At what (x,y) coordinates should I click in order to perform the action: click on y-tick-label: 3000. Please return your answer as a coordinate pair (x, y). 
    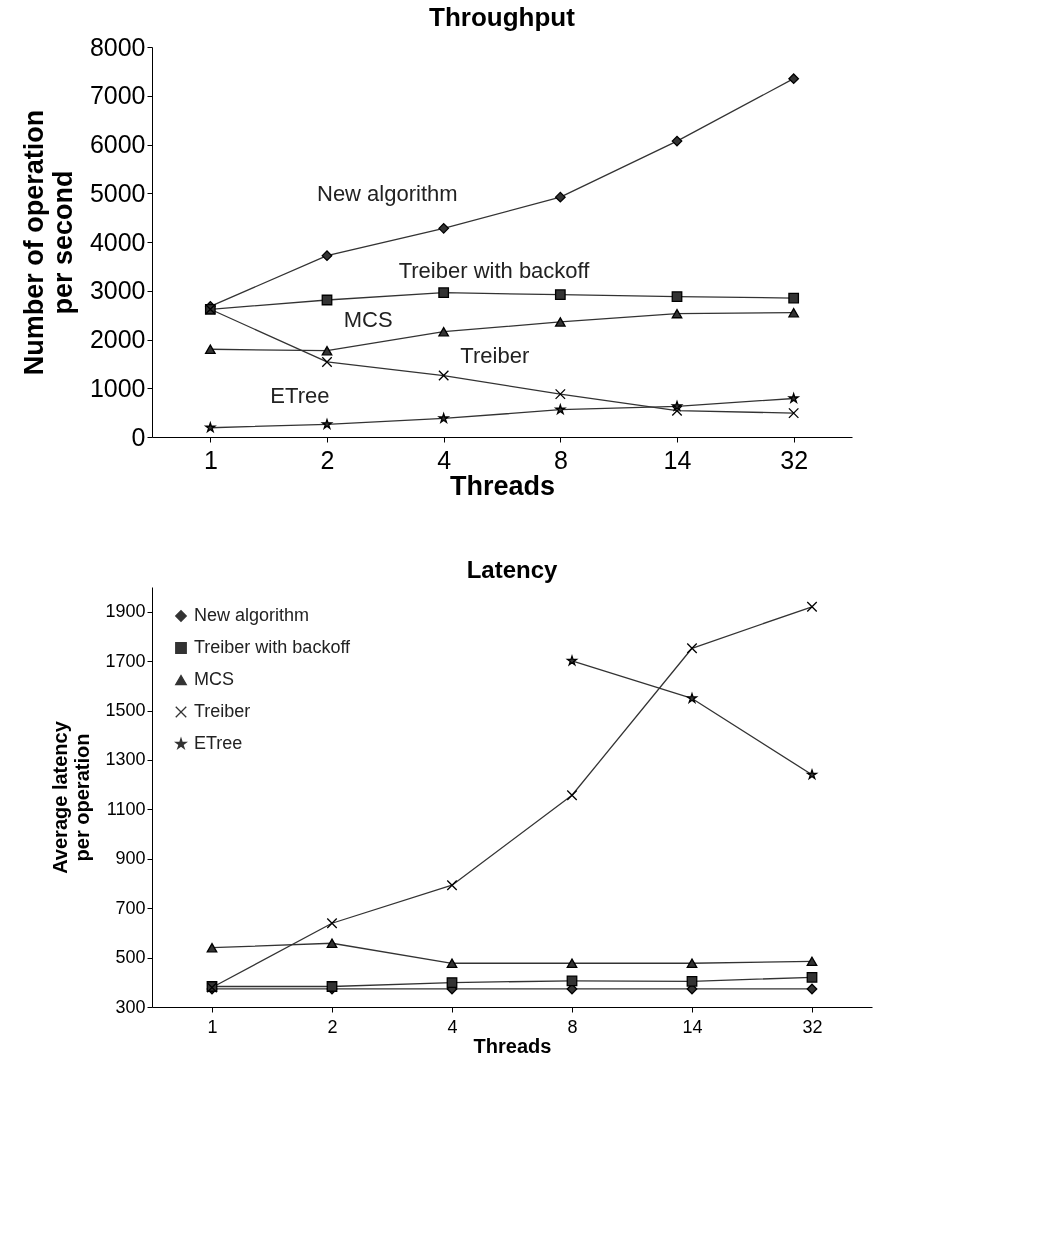
    Looking at the image, I should click on (117, 290).